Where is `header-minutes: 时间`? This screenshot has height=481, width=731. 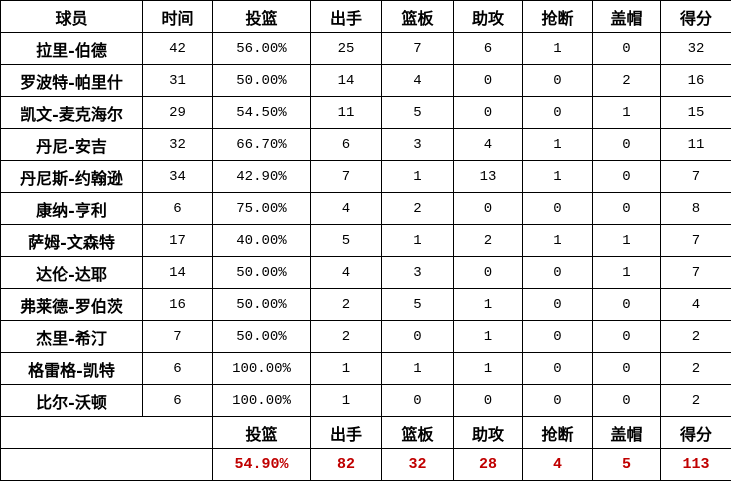 header-minutes: 时间 is located at coordinates (177, 16).